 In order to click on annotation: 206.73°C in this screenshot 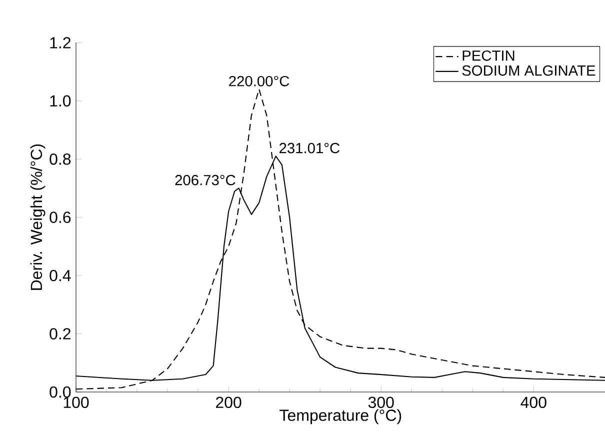, I will do `click(205, 180)`.